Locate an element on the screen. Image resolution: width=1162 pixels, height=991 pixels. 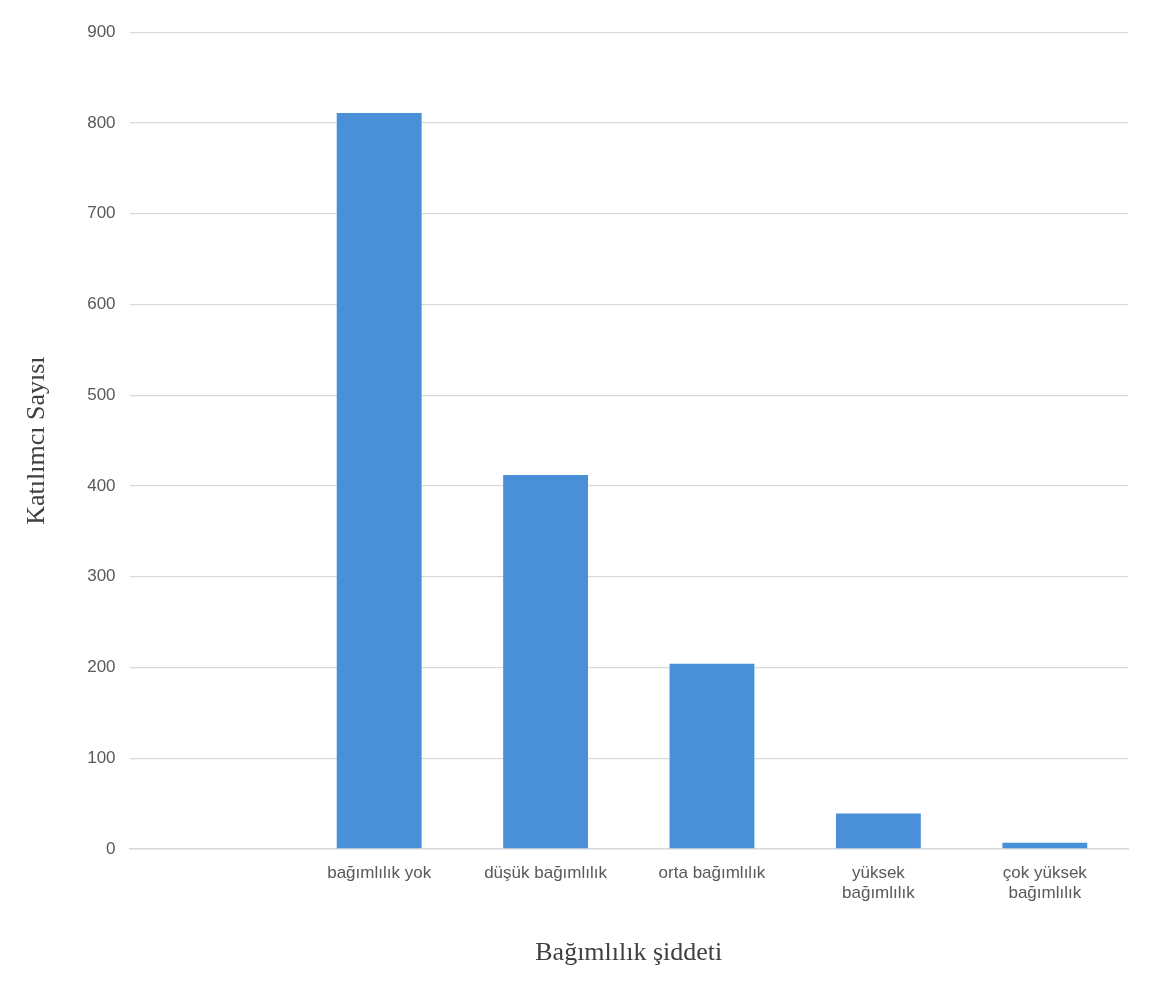
y-axis-title: Katılımcı Sayısı is located at coordinates (36, 440).